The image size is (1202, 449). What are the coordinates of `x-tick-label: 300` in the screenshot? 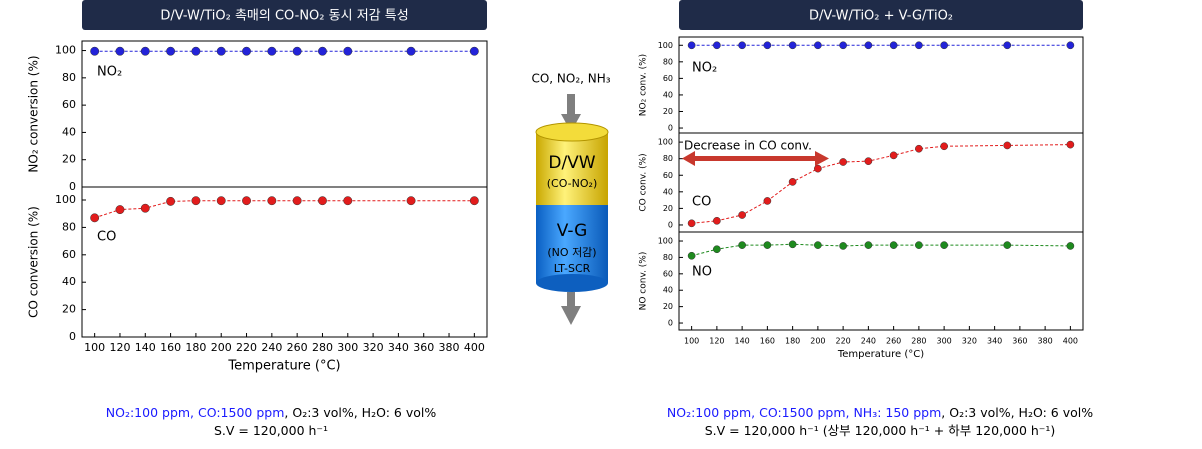 It's located at (943, 341).